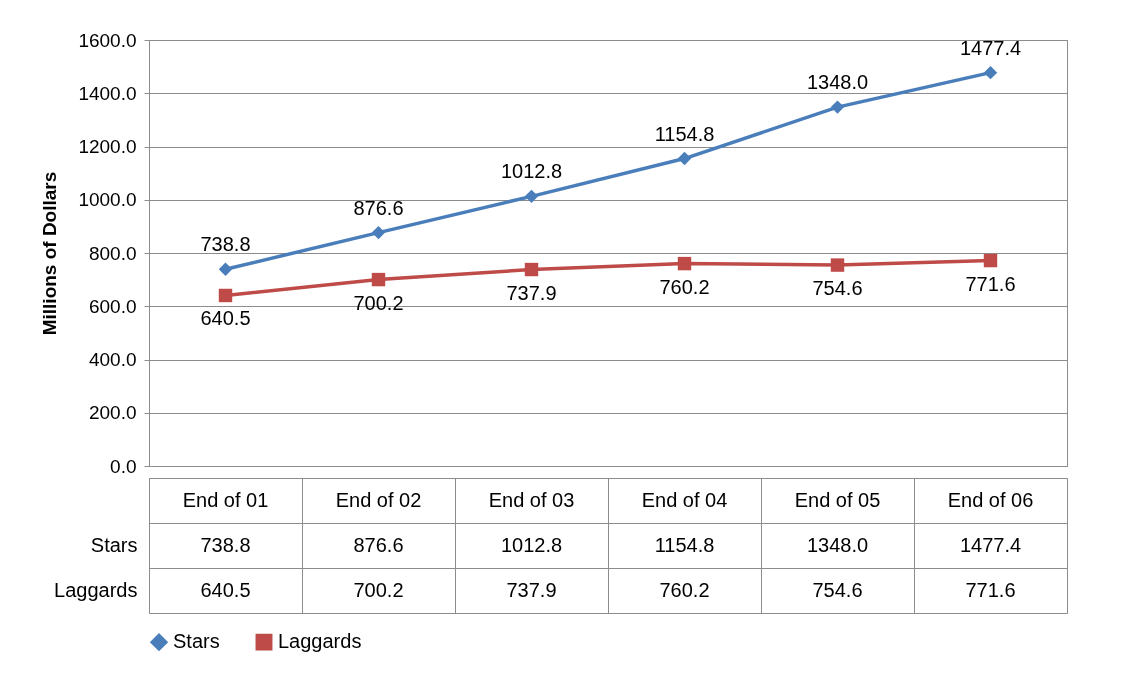  Describe the element at coordinates (684, 589) in the screenshot. I see `data-label: 760.2` at that location.